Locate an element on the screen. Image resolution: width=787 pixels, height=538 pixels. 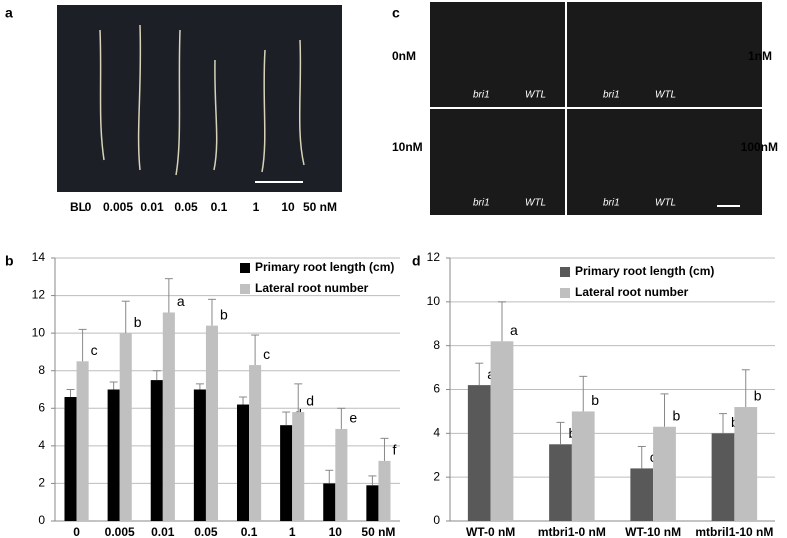
significance-letter: e is located at coordinates (353, 418).